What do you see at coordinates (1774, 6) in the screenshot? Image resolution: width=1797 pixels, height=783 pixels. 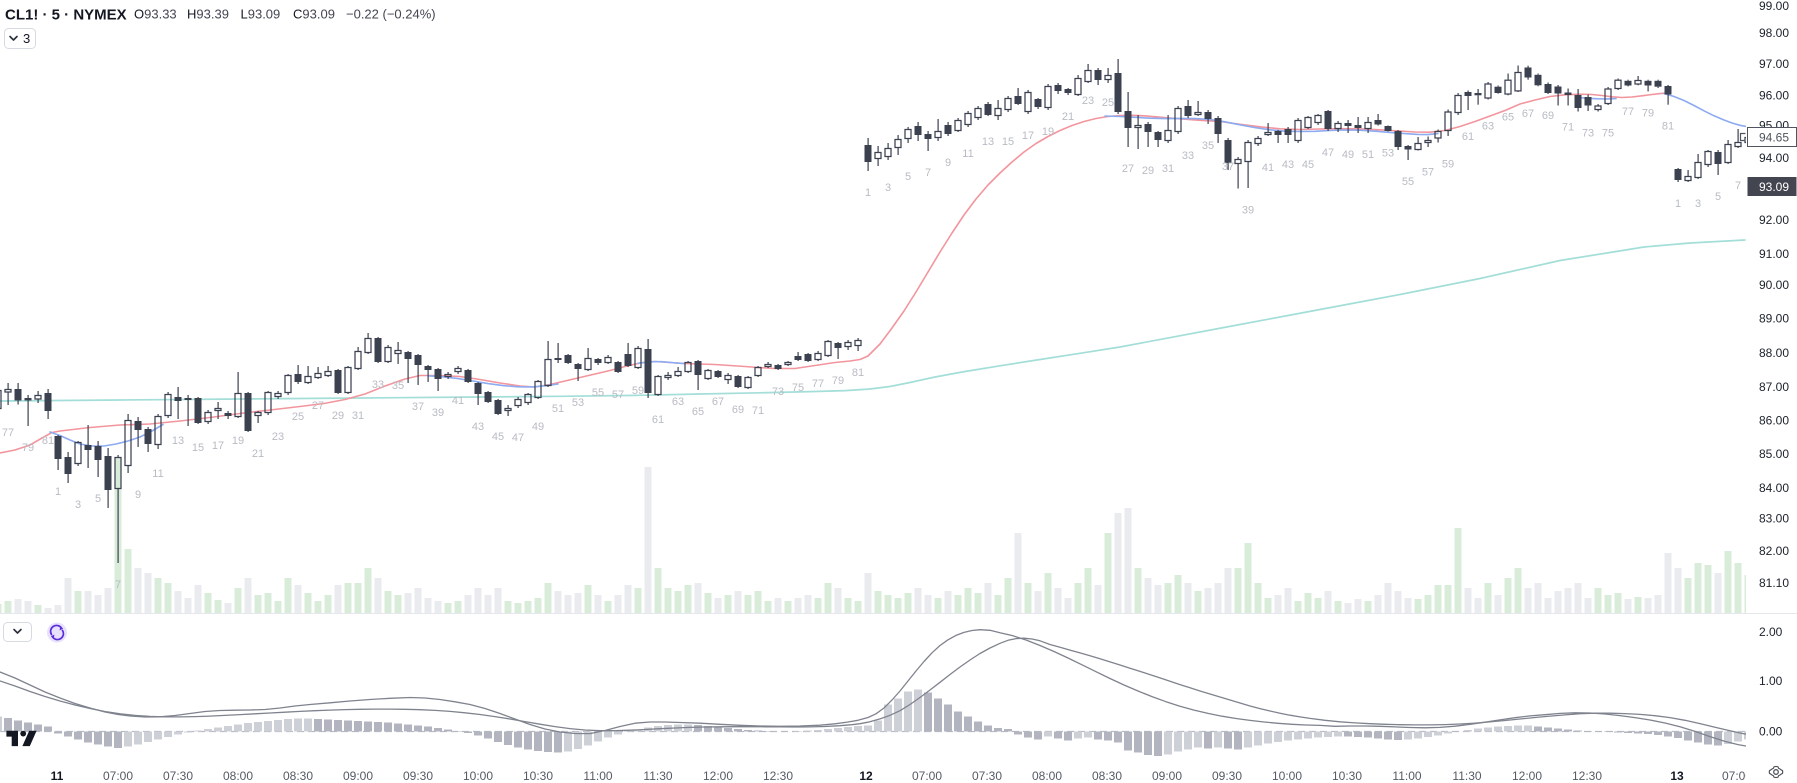 I see `svg-text: 99.00` at bounding box center [1774, 6].